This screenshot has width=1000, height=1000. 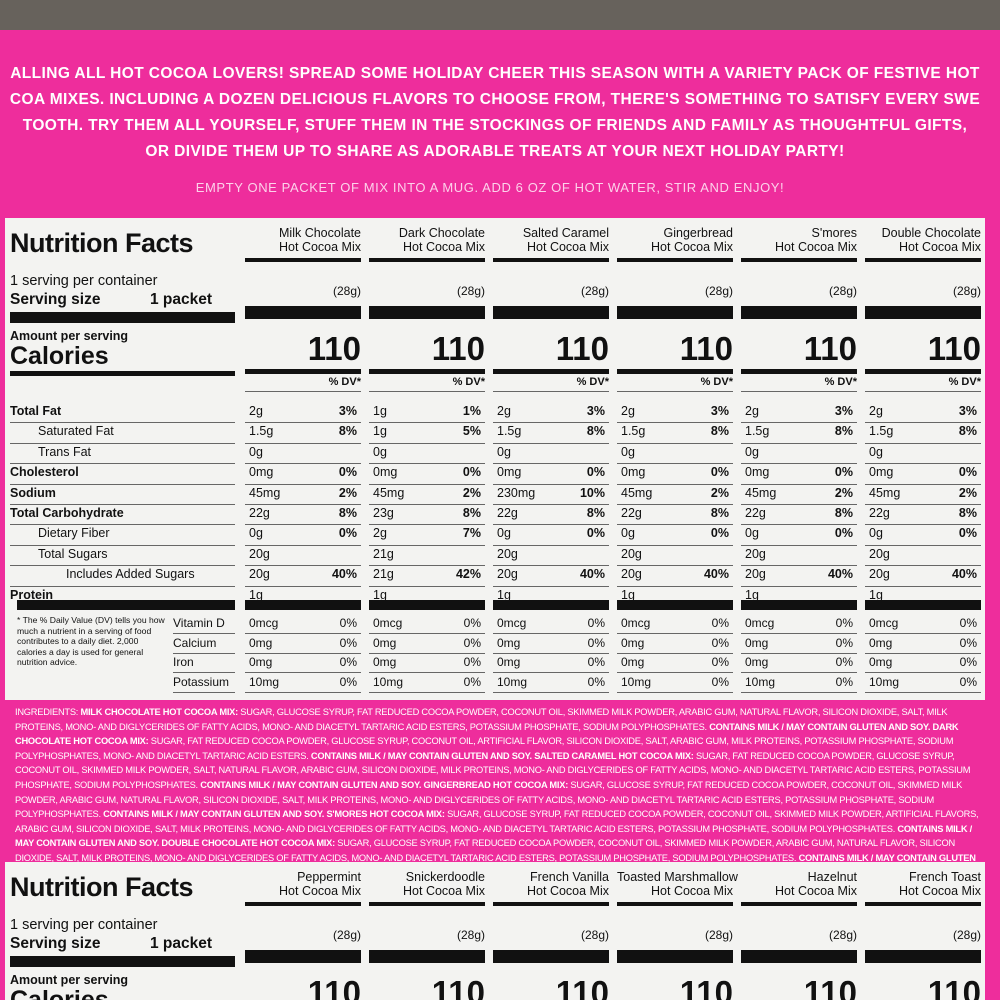 What do you see at coordinates (74, 533) in the screenshot?
I see `nutrient-label: Dietary Fiber` at bounding box center [74, 533].